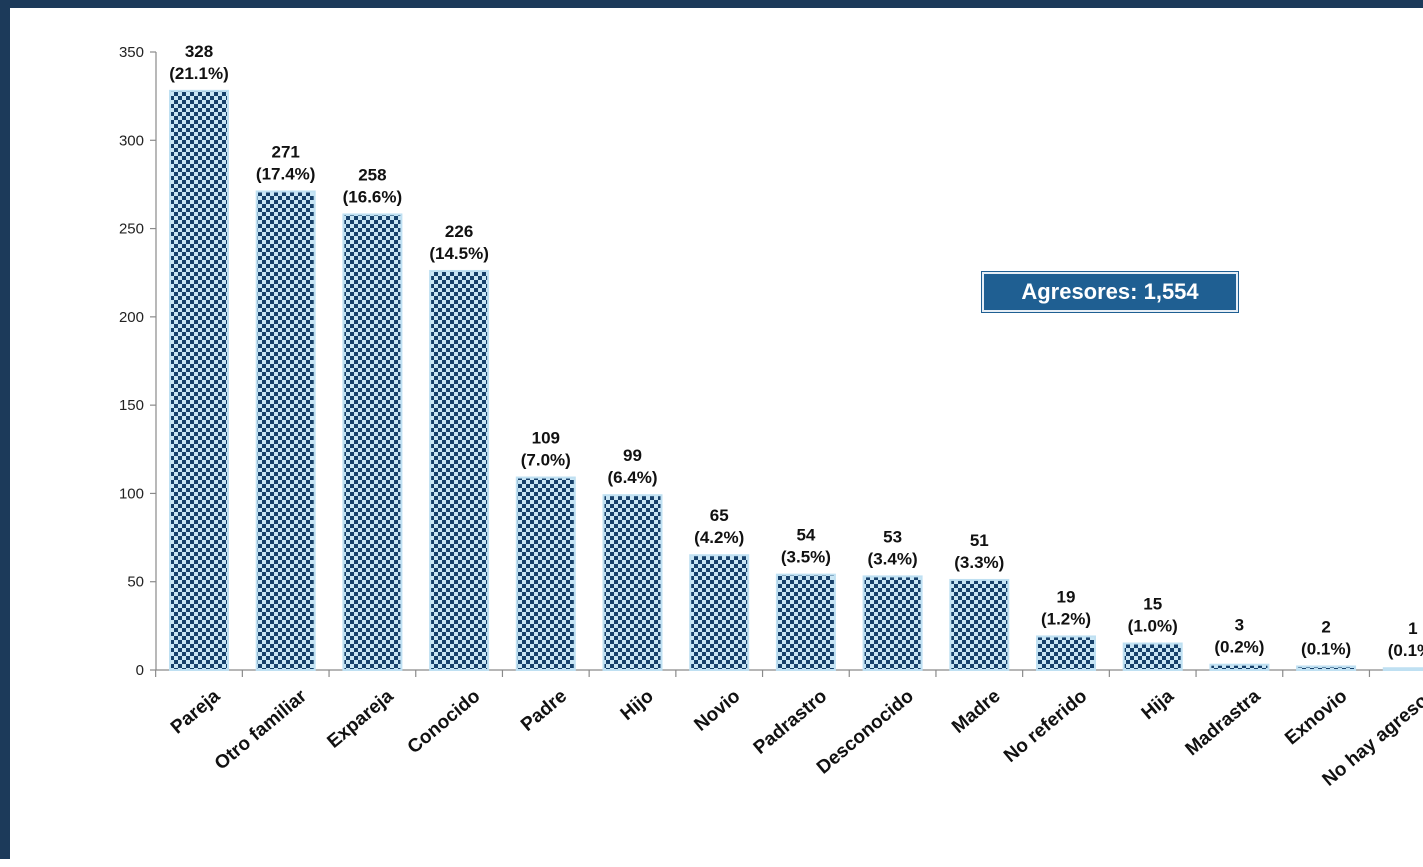 This screenshot has width=1423, height=867. What do you see at coordinates (1152, 604) in the screenshot?
I see `value-label: 15` at bounding box center [1152, 604].